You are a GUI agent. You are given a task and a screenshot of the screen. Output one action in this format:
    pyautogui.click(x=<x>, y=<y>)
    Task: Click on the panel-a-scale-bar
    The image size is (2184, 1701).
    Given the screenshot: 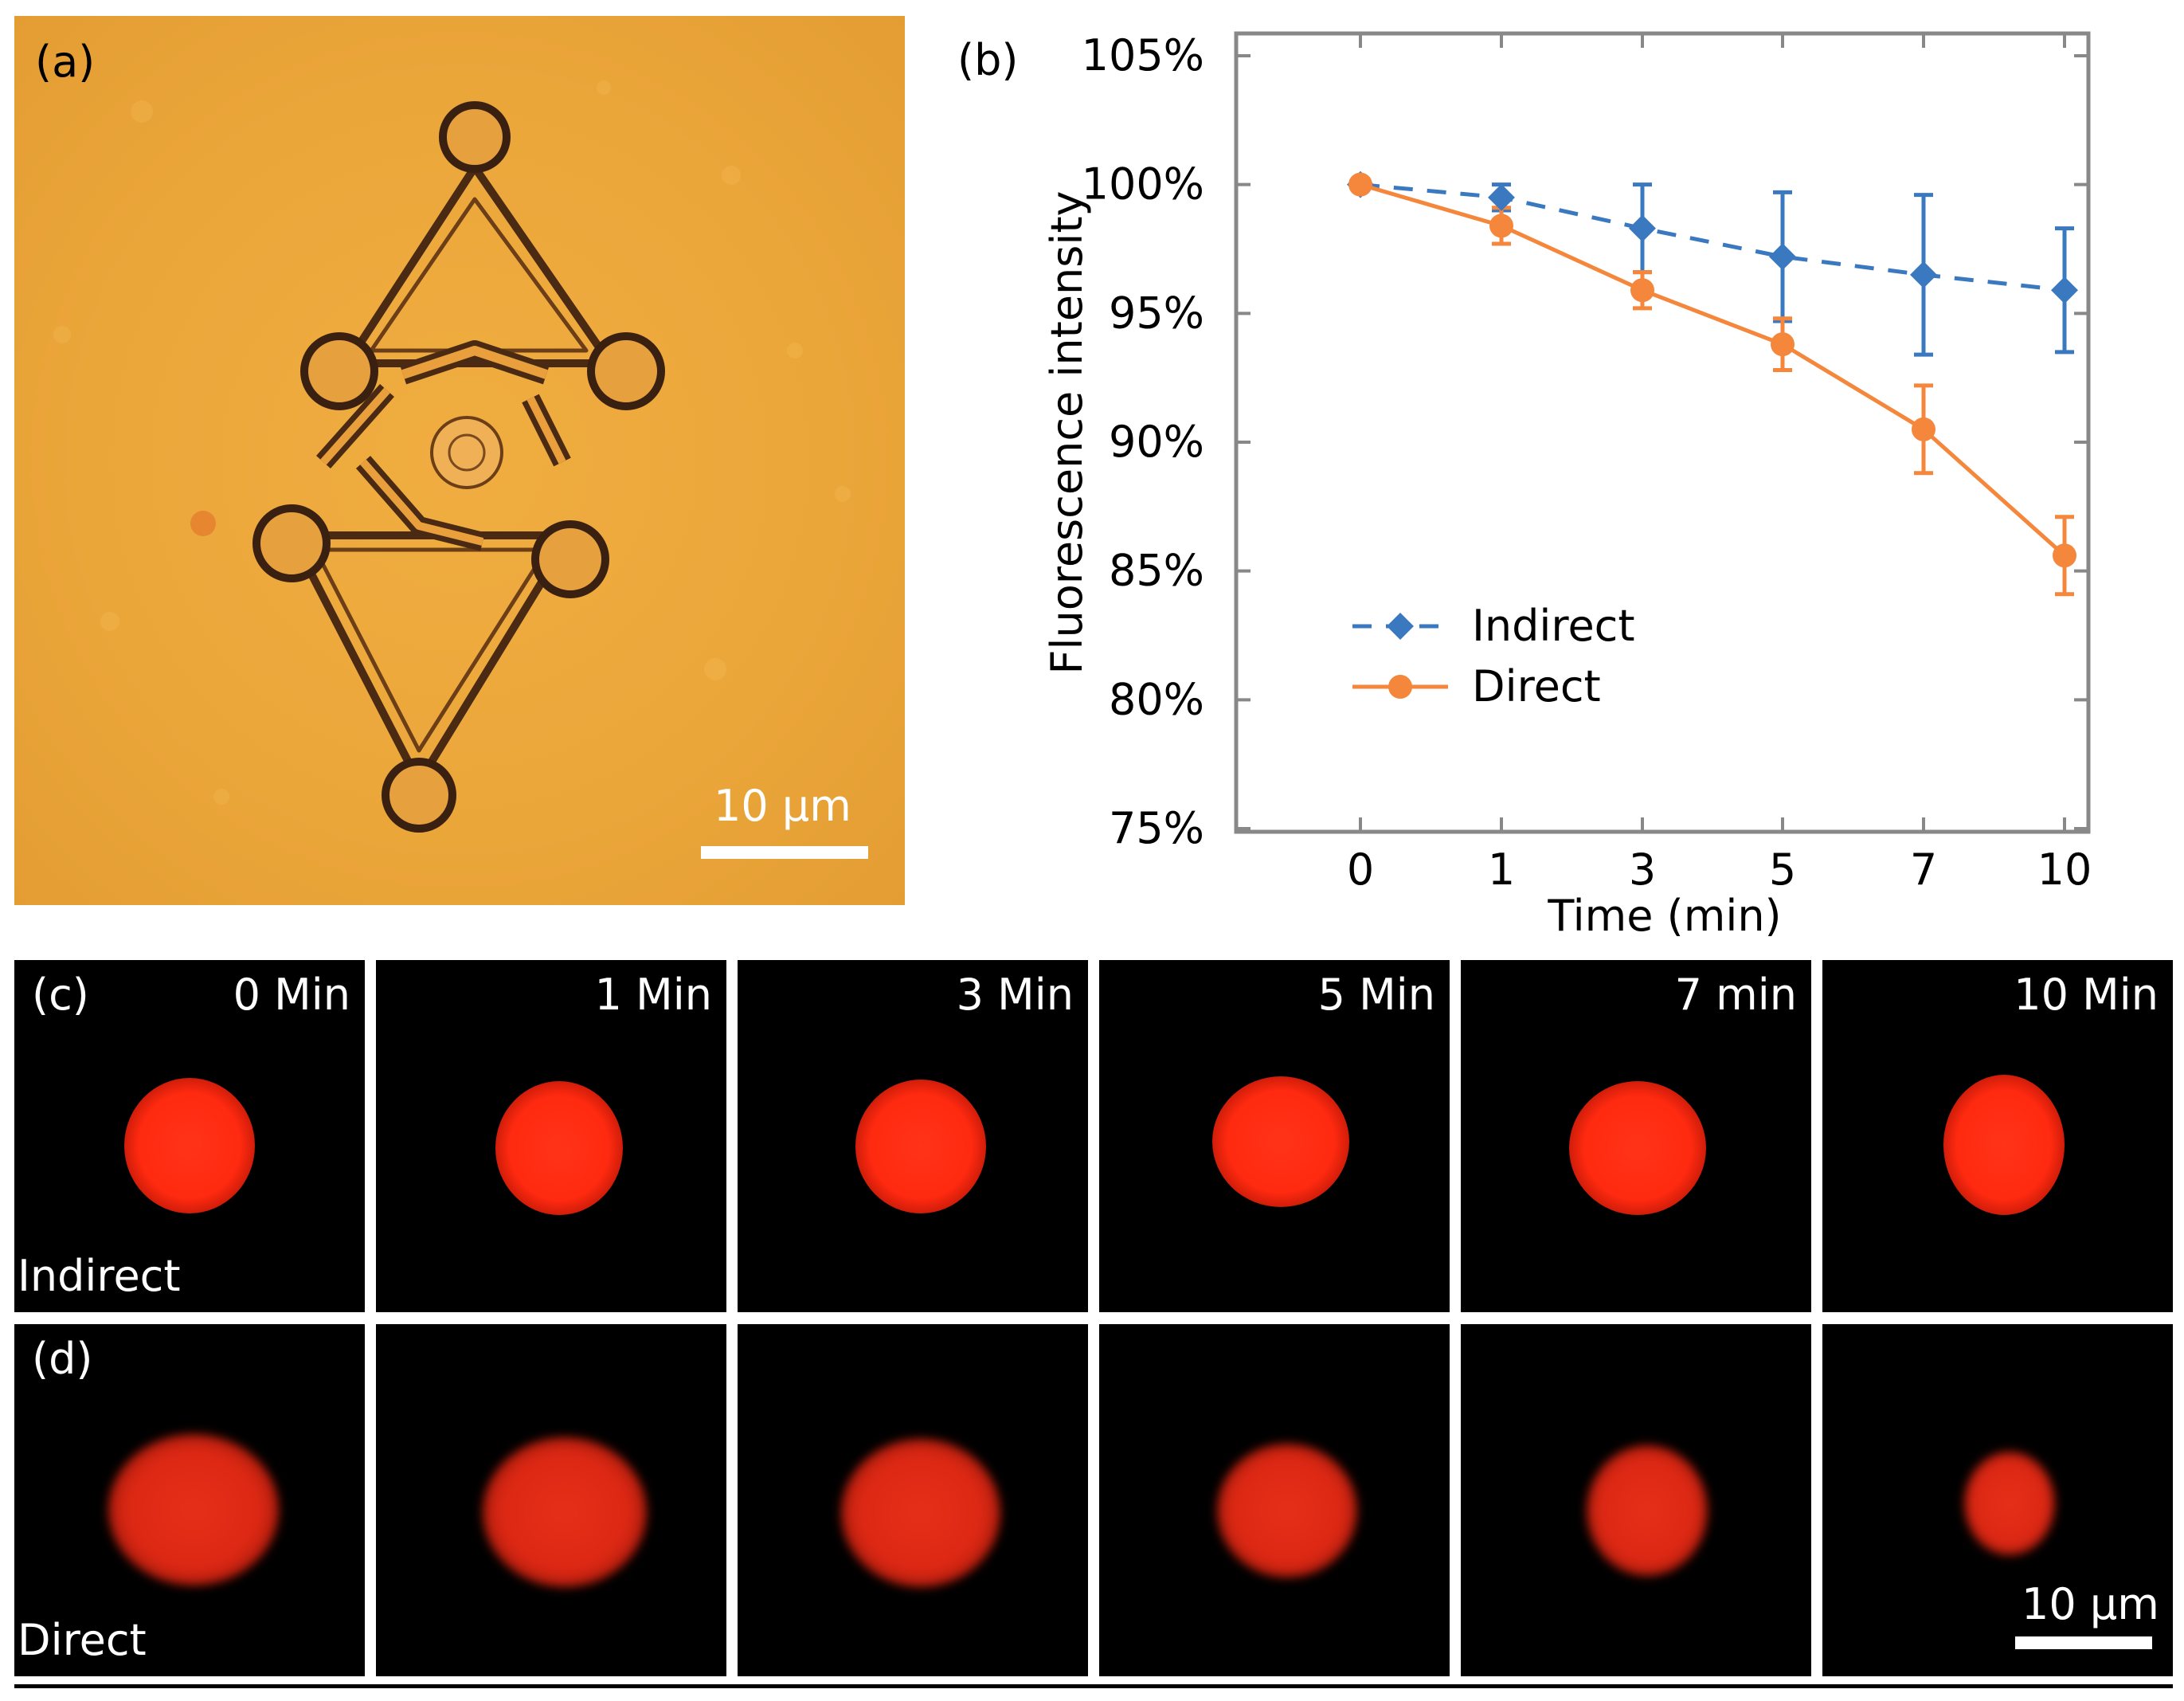 What is the action you would take?
    pyautogui.click(x=784, y=852)
    